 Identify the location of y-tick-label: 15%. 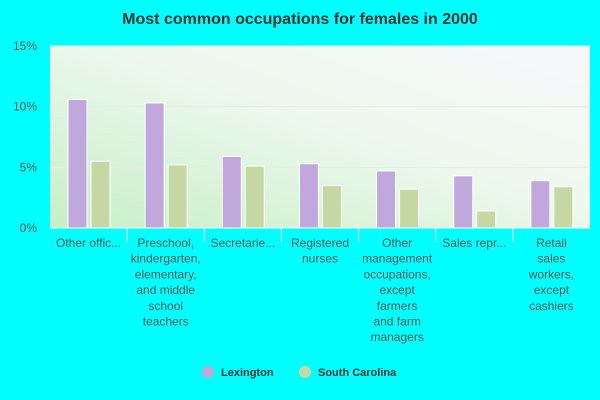
(25, 46).